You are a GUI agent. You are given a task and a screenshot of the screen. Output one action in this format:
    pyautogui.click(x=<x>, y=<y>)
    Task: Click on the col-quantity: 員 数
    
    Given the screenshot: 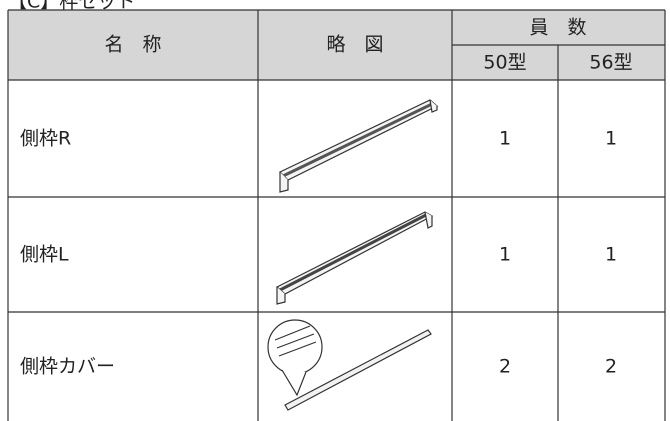 What is the action you would take?
    pyautogui.click(x=557, y=28)
    